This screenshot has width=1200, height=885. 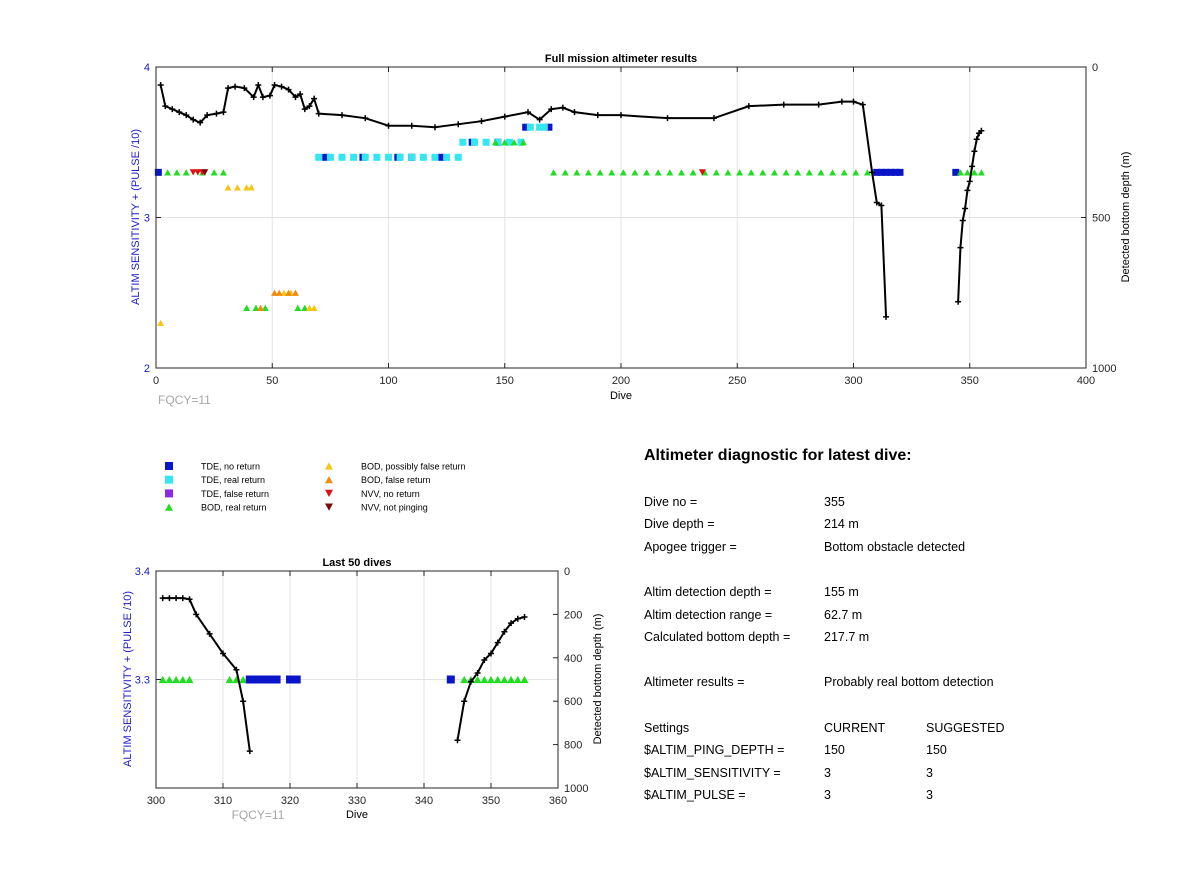 I want to click on series-bod-false-return, so click(x=278, y=300).